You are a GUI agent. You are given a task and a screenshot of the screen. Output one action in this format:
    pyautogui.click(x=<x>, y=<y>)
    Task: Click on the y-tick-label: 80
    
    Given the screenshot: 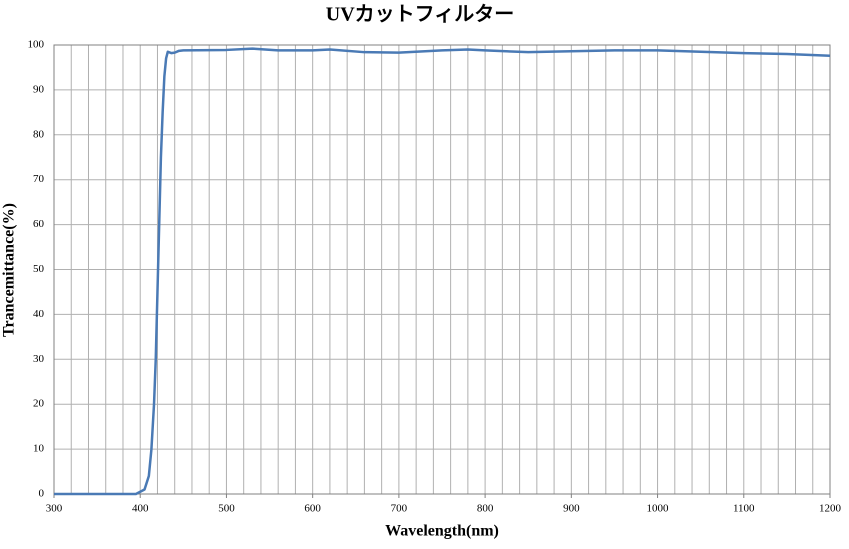 What is the action you would take?
    pyautogui.click(x=39, y=134)
    